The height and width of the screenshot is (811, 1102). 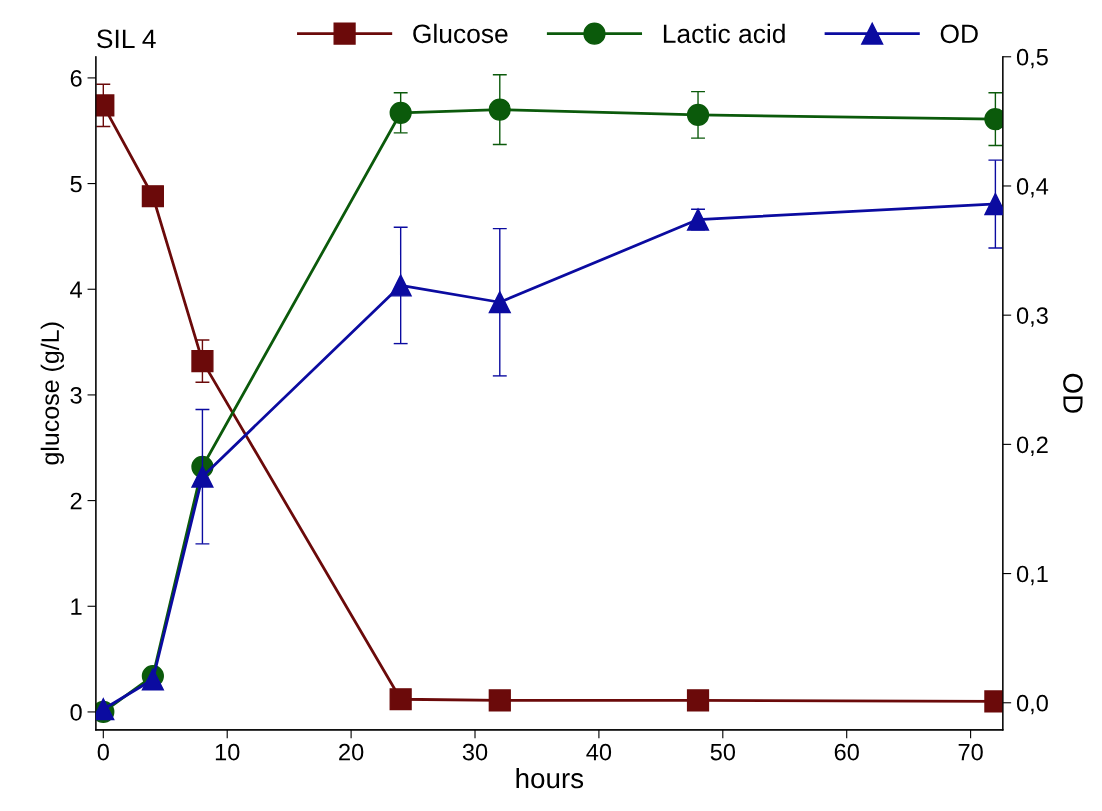 I want to click on y2-tick-label: 0,2, so click(x=1032, y=446).